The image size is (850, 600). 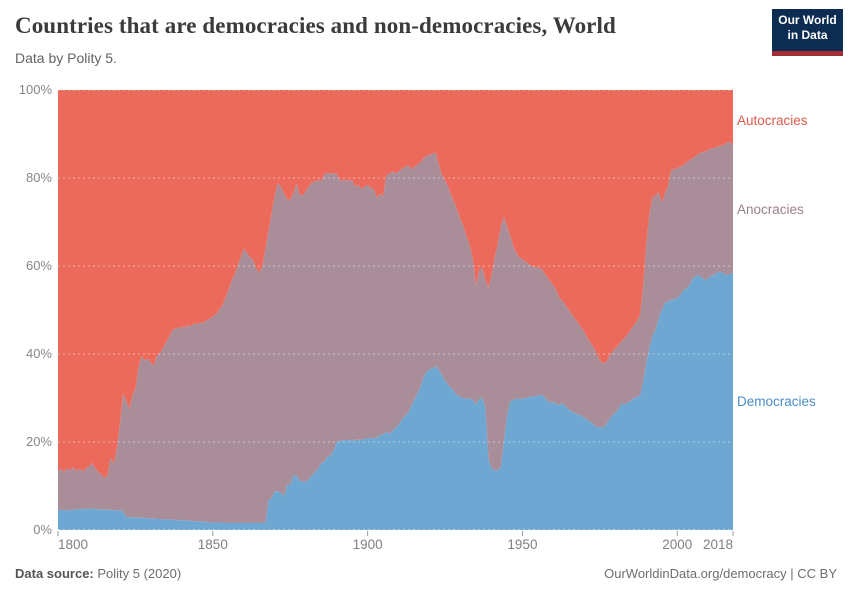 I want to click on x-axis-label-1950: 1950, so click(x=522, y=544).